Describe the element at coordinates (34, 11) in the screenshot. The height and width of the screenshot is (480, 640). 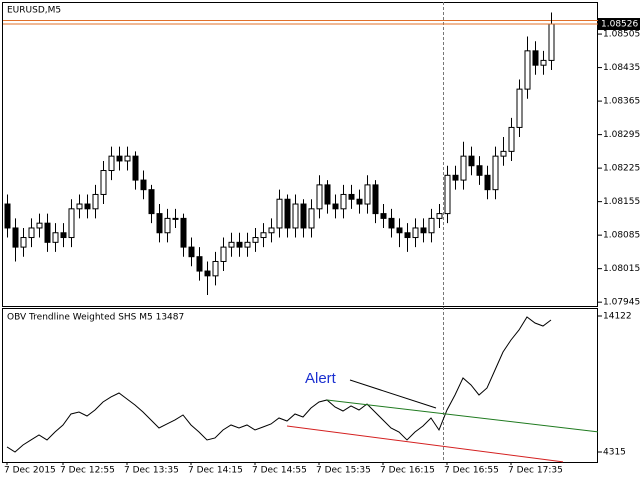
I see `symbol-title: EURUSD,M5` at that location.